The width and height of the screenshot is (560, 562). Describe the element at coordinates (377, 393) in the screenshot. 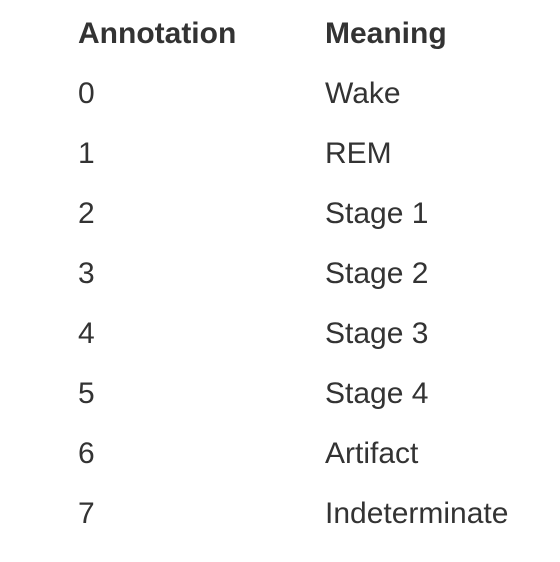

I see `meaning-cell: Stage 4` at that location.